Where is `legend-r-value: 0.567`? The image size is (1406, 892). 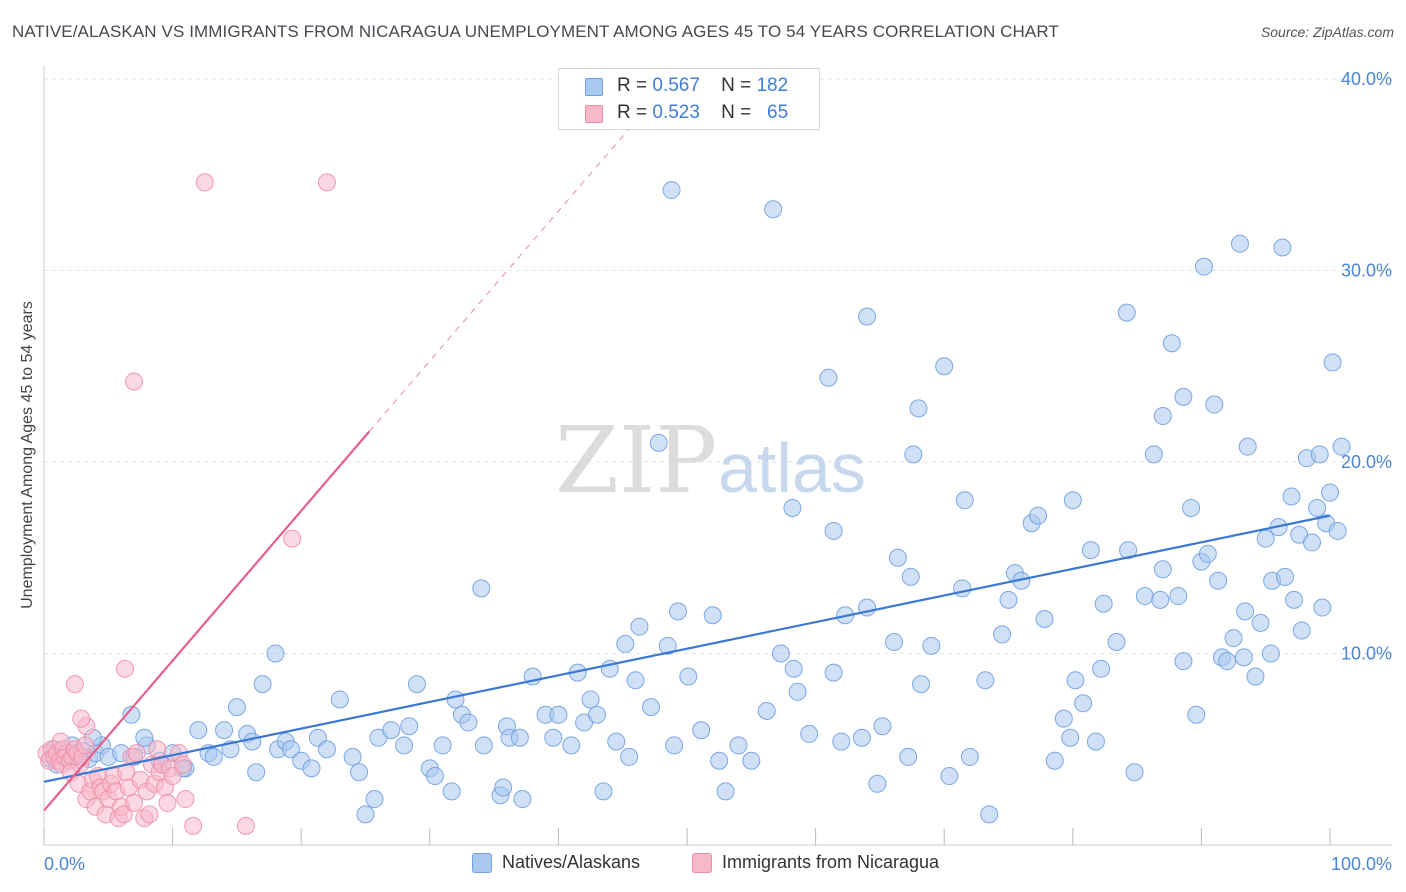 legend-r-value: 0.567 is located at coordinates (676, 85).